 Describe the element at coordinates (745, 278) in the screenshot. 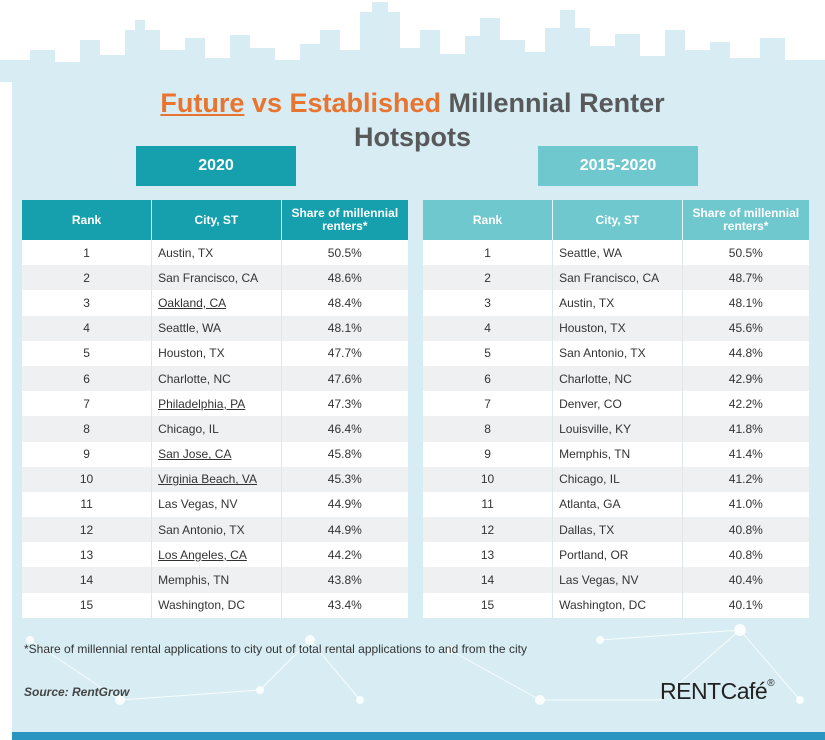

I see `share-cell: 48.7%` at that location.